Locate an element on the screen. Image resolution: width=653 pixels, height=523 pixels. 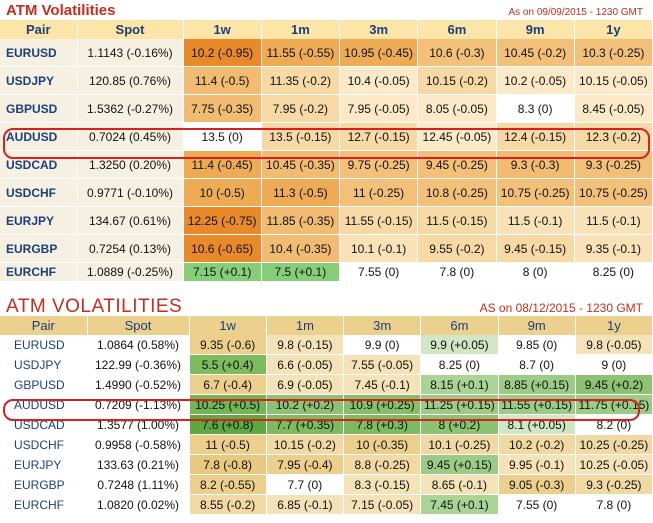
vol-cell: 9.45 (+0.2) is located at coordinates (614, 384).